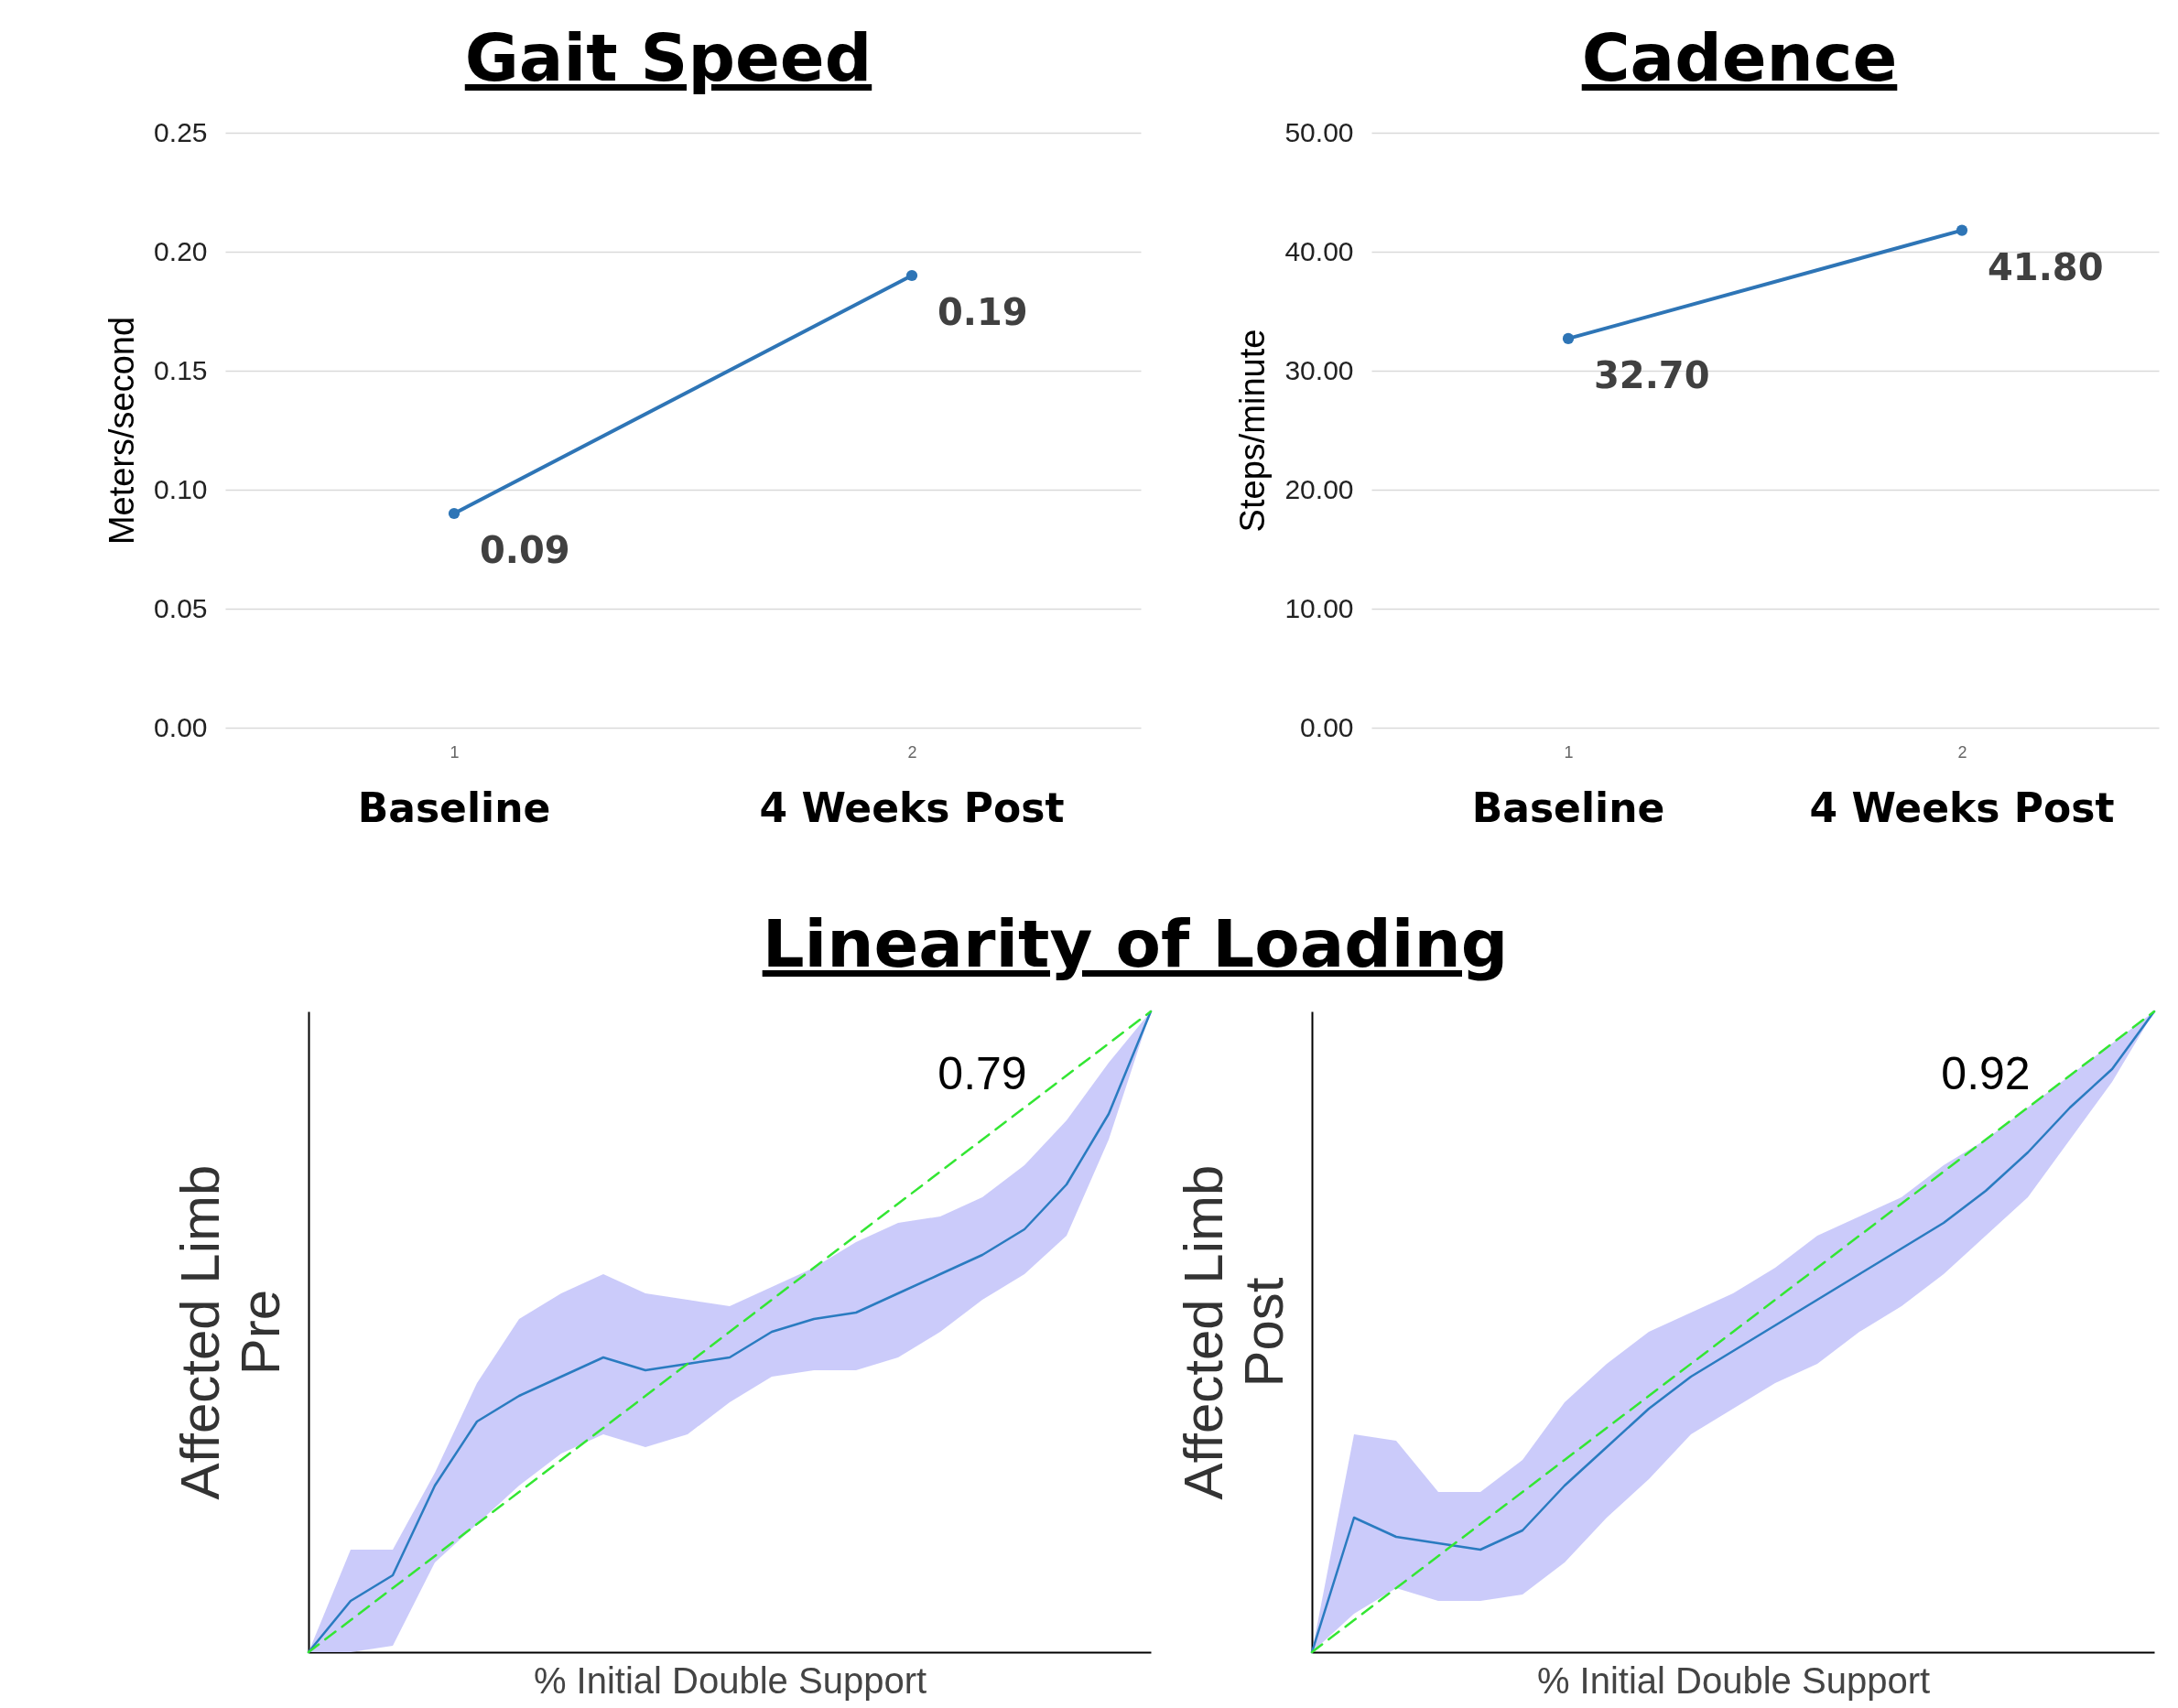 The width and height of the screenshot is (2178, 1708). Describe the element at coordinates (229, 1332) in the screenshot. I see `y-axis-title: Affected Limb Pre` at that location.